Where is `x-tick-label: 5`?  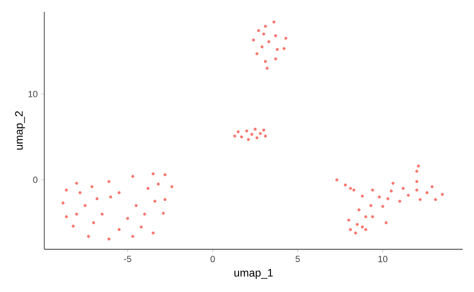 x-tick-label: 5 is located at coordinates (298, 259).